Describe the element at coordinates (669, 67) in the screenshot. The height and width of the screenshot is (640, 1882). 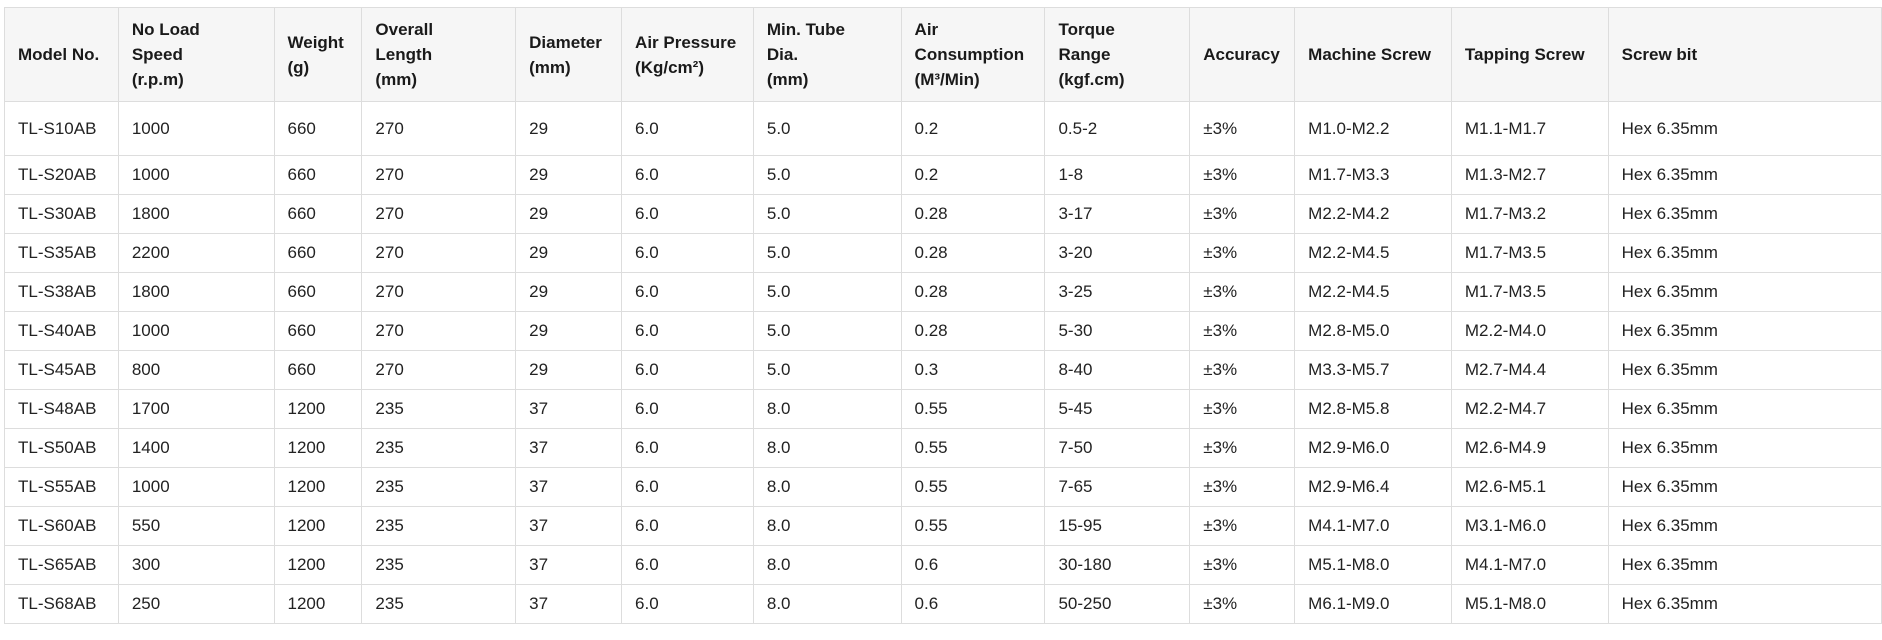
I see `column-header-line: (Kg/cm²)` at that location.